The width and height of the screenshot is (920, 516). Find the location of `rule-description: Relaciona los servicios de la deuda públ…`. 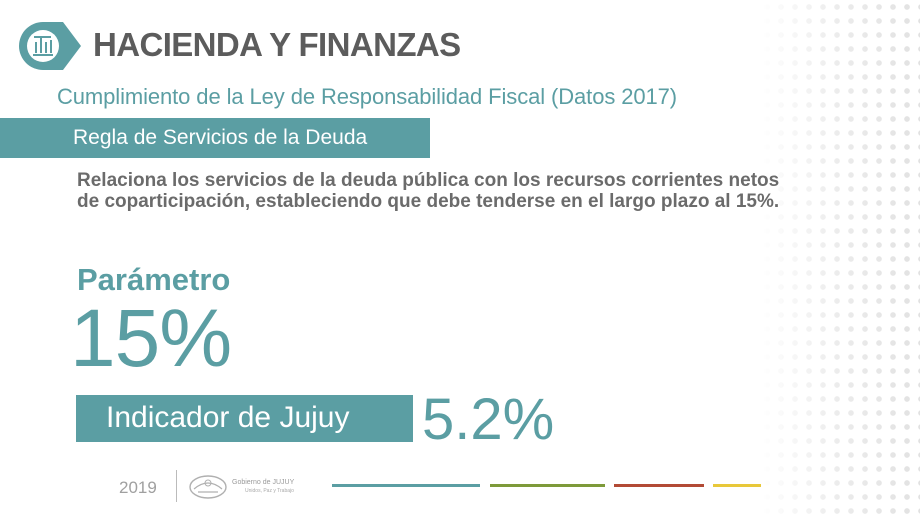

rule-description: Relaciona los servicios de la deuda públ… is located at coordinates (428, 191).